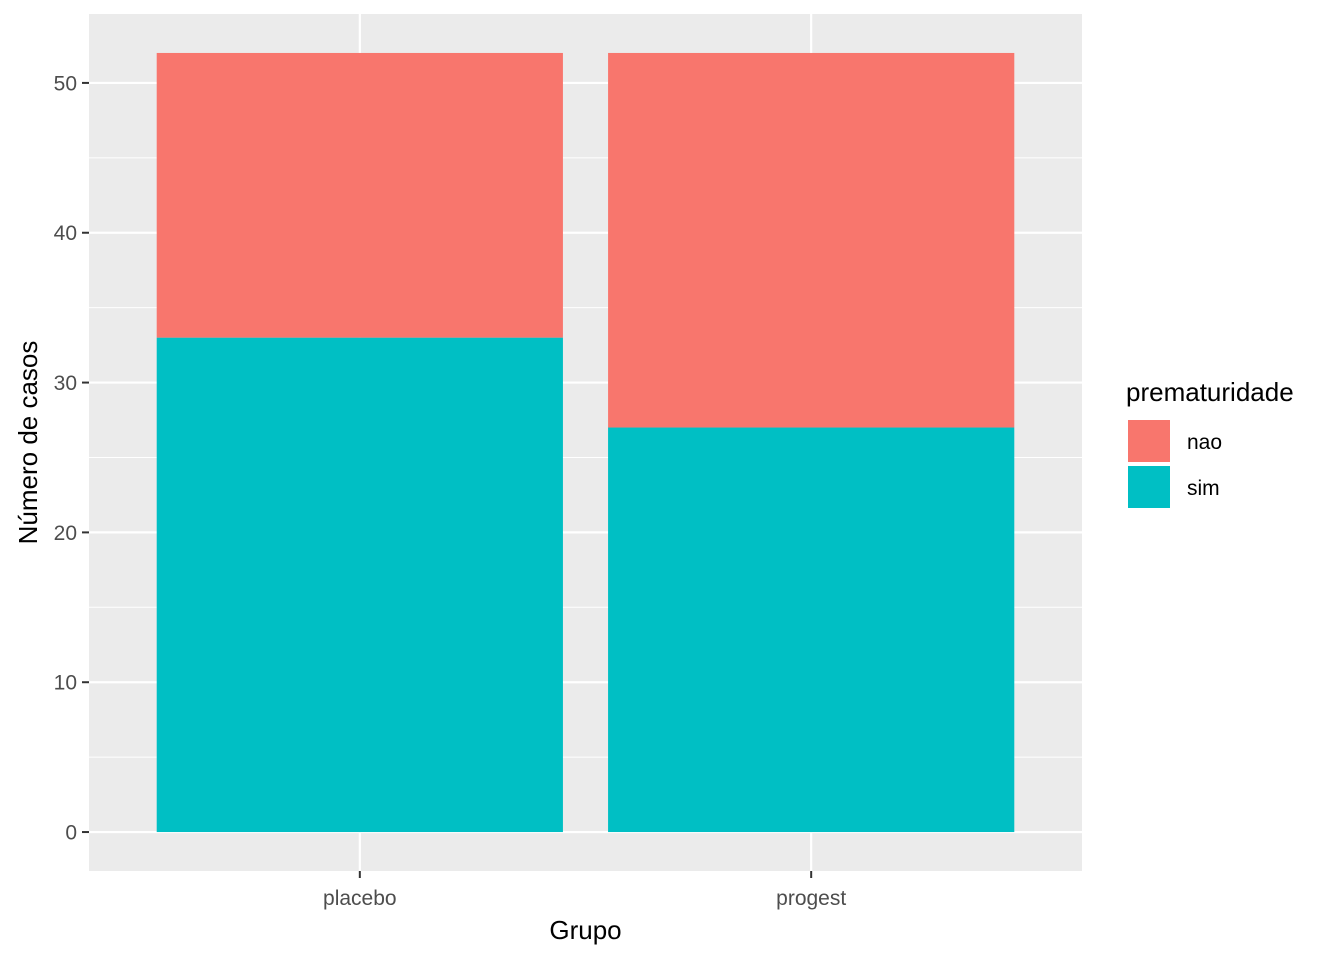 The image size is (1344, 960). Describe the element at coordinates (1204, 442) in the screenshot. I see `legend-label-nao: nao` at that location.